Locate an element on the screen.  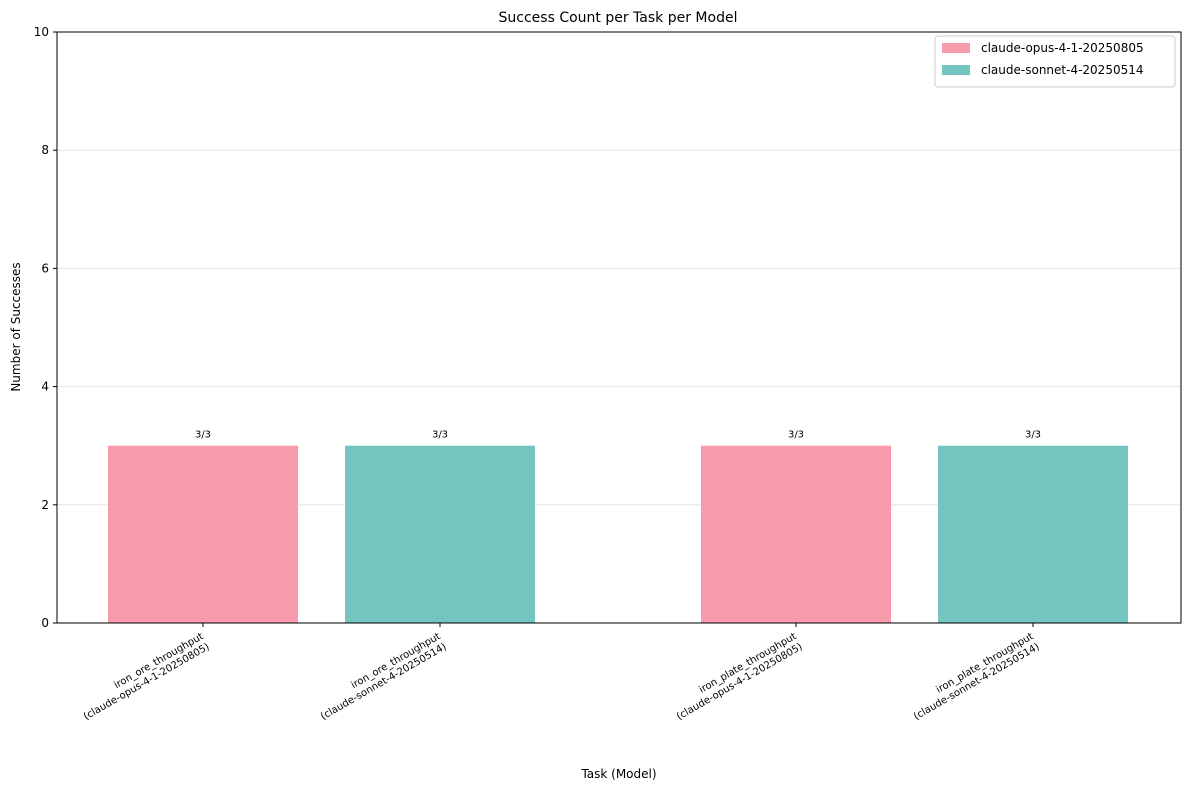
legend-label-sonnet: claude-sonnet-4-20250514 is located at coordinates (1062, 70).